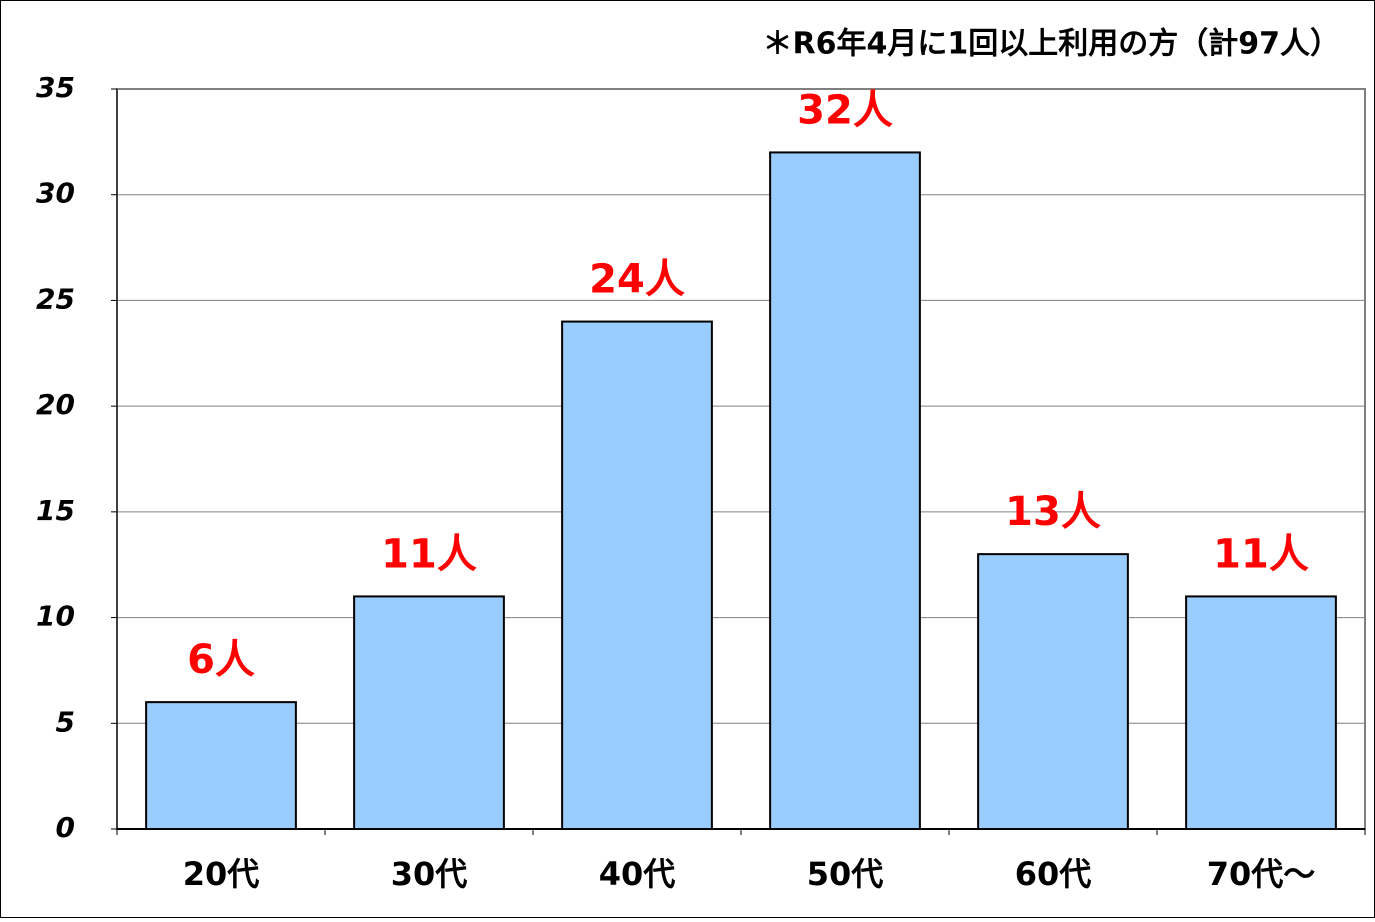  Describe the element at coordinates (221, 874) in the screenshot. I see `x-tick-label: 20代` at that location.